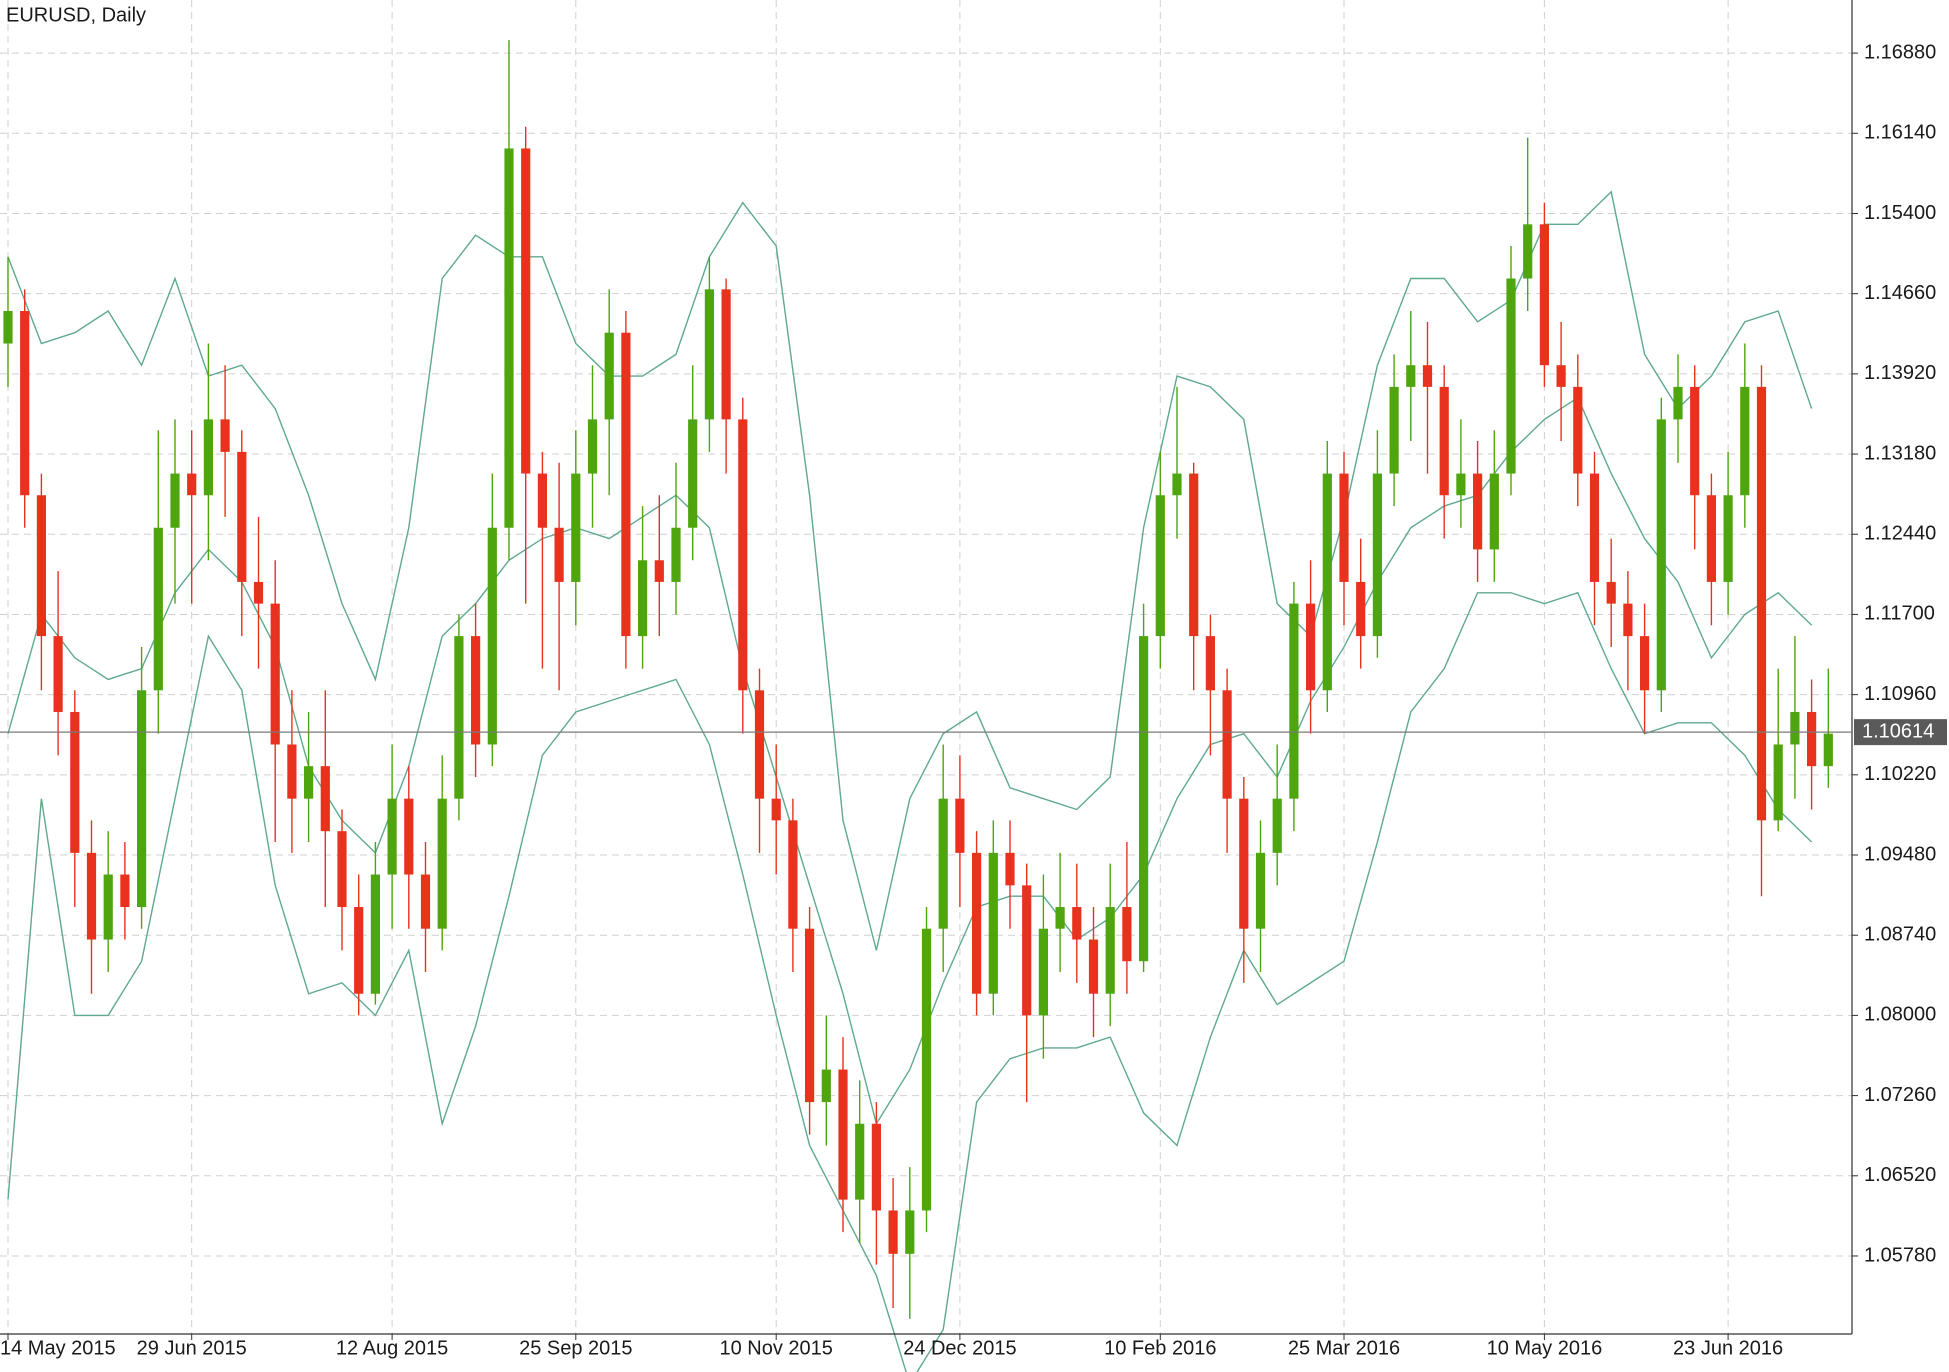 The image size is (1949, 1372). Describe the element at coordinates (1900, 133) in the screenshot. I see `y-tick-label: 1.16140` at that location.